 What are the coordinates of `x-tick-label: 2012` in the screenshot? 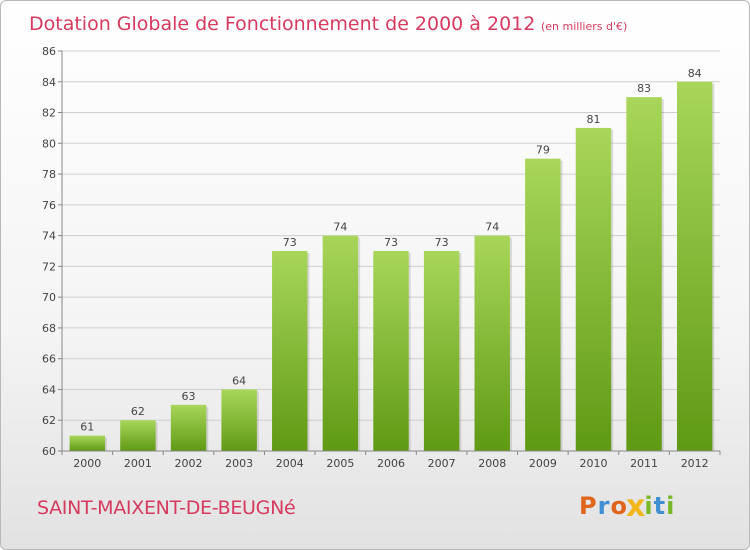 It's located at (695, 463).